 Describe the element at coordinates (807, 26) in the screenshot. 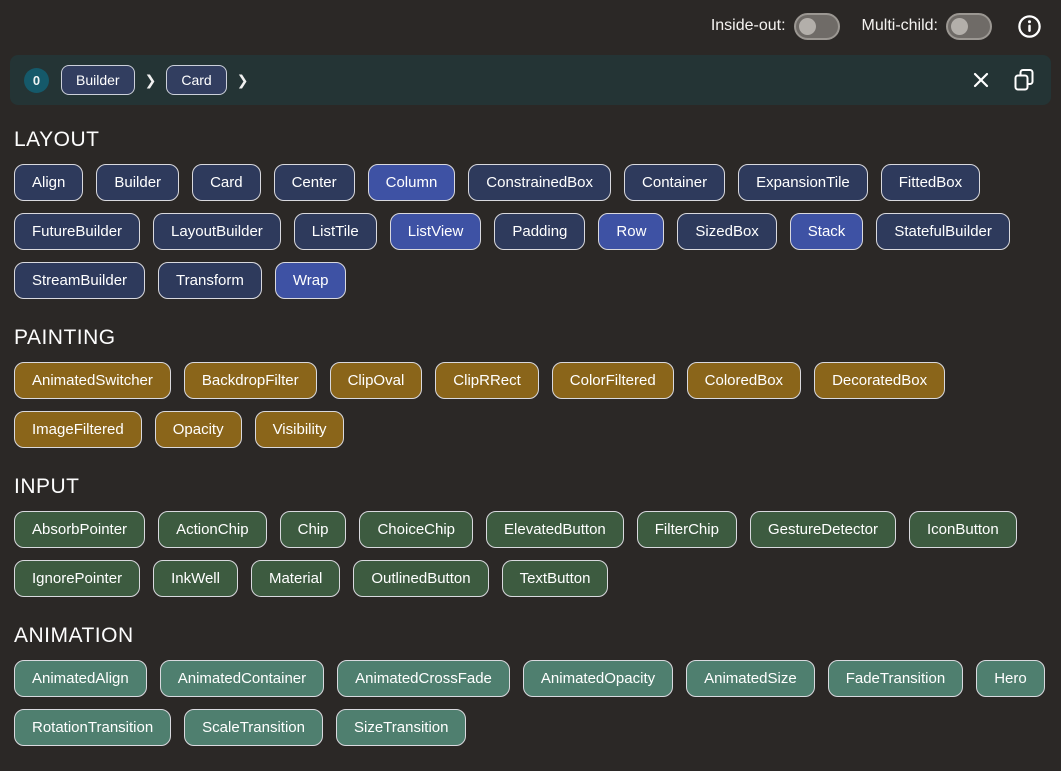

I see `inside-out-toggle-knob` at that location.